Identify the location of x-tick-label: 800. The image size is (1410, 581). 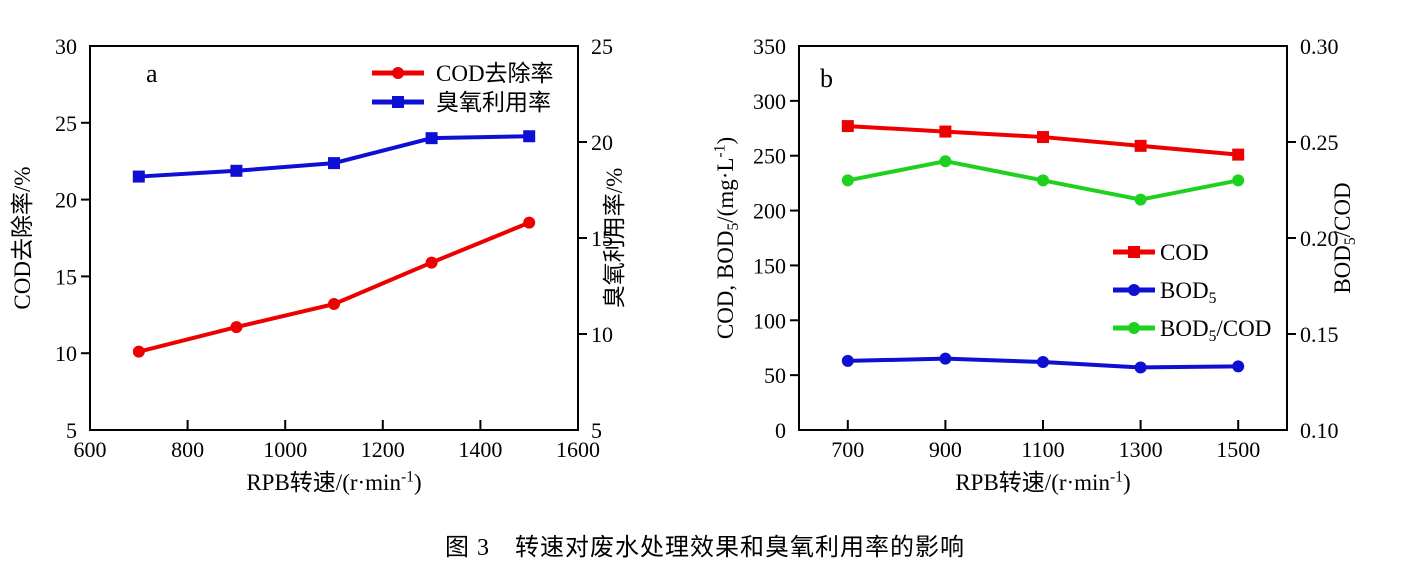
(187, 449).